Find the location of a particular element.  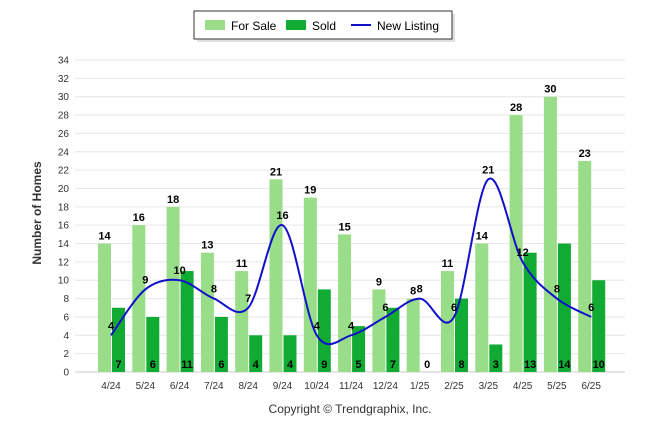

data-label-sold: 9 is located at coordinates (324, 365).